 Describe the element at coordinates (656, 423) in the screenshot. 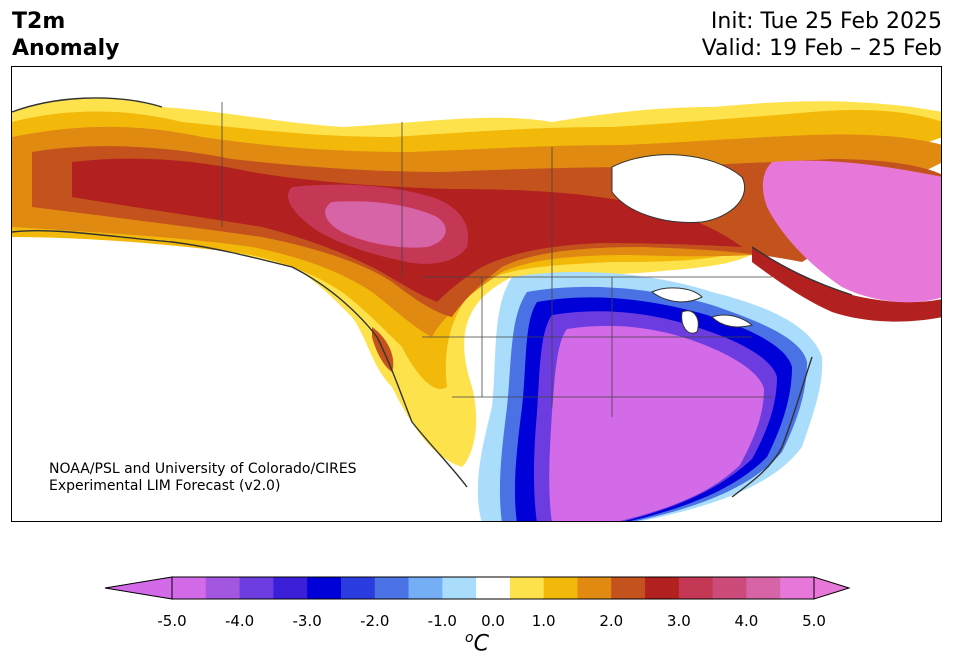

I see `cold-core-violet` at that location.